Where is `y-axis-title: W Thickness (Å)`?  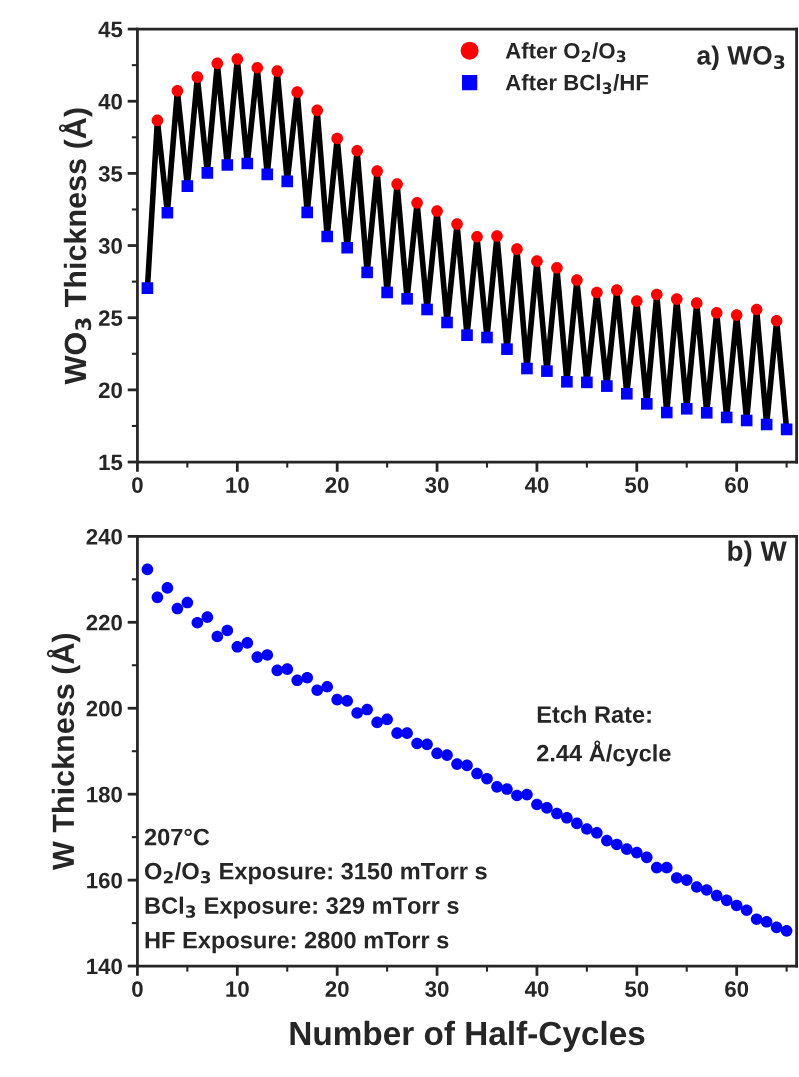 y-axis-title: W Thickness (Å) is located at coordinates (63, 752).